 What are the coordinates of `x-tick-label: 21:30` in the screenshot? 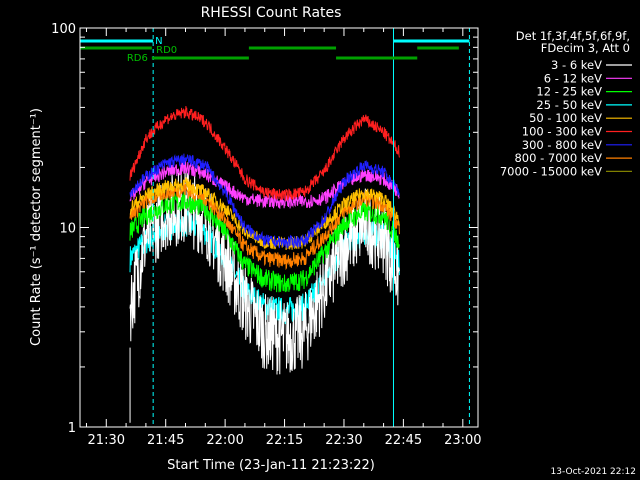 It's located at (106, 440).